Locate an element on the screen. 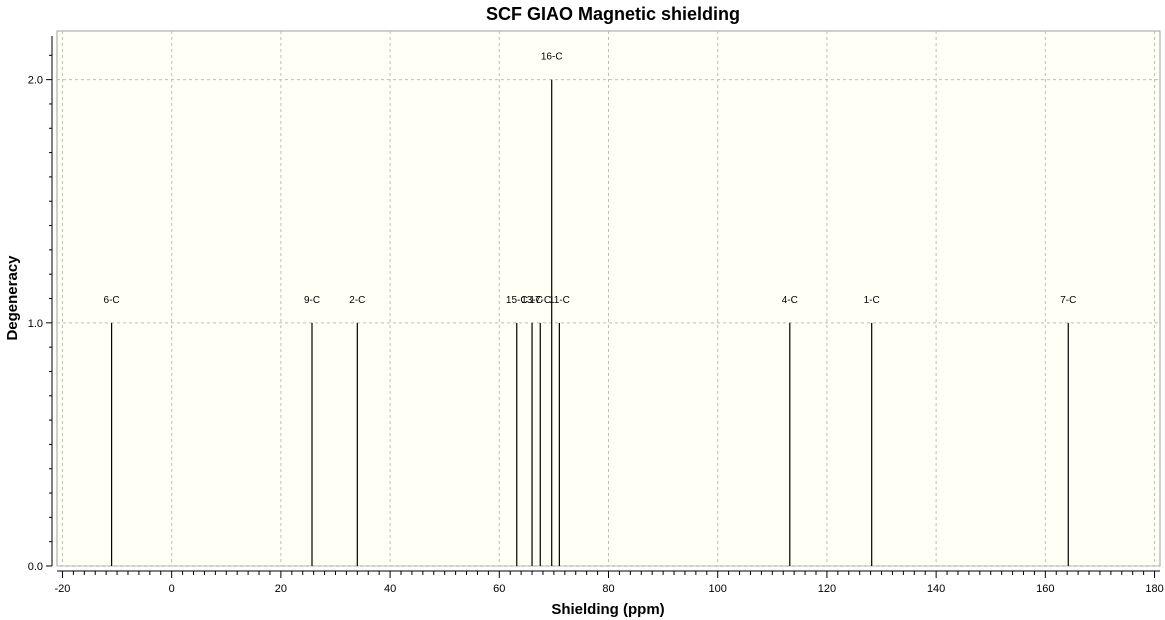 Image resolution: width=1165 pixels, height=620 pixels. x-tick-label: 20 is located at coordinates (281, 589).